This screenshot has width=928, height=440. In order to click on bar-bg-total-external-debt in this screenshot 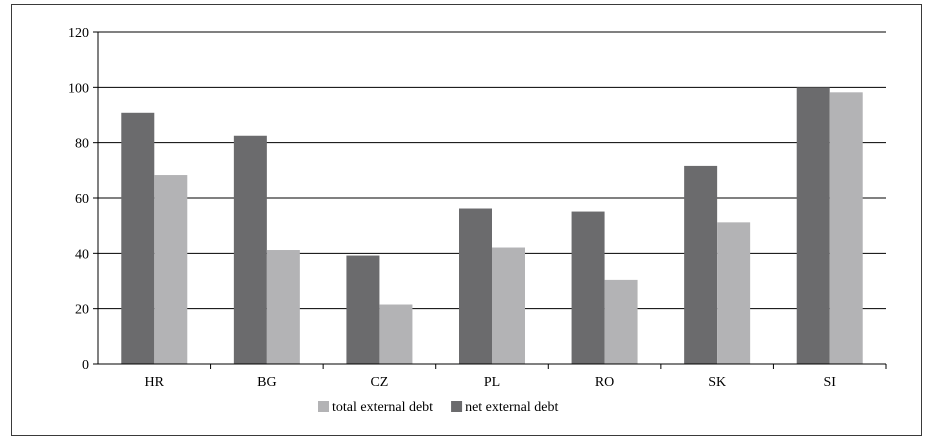, I will do `click(283, 307)`.